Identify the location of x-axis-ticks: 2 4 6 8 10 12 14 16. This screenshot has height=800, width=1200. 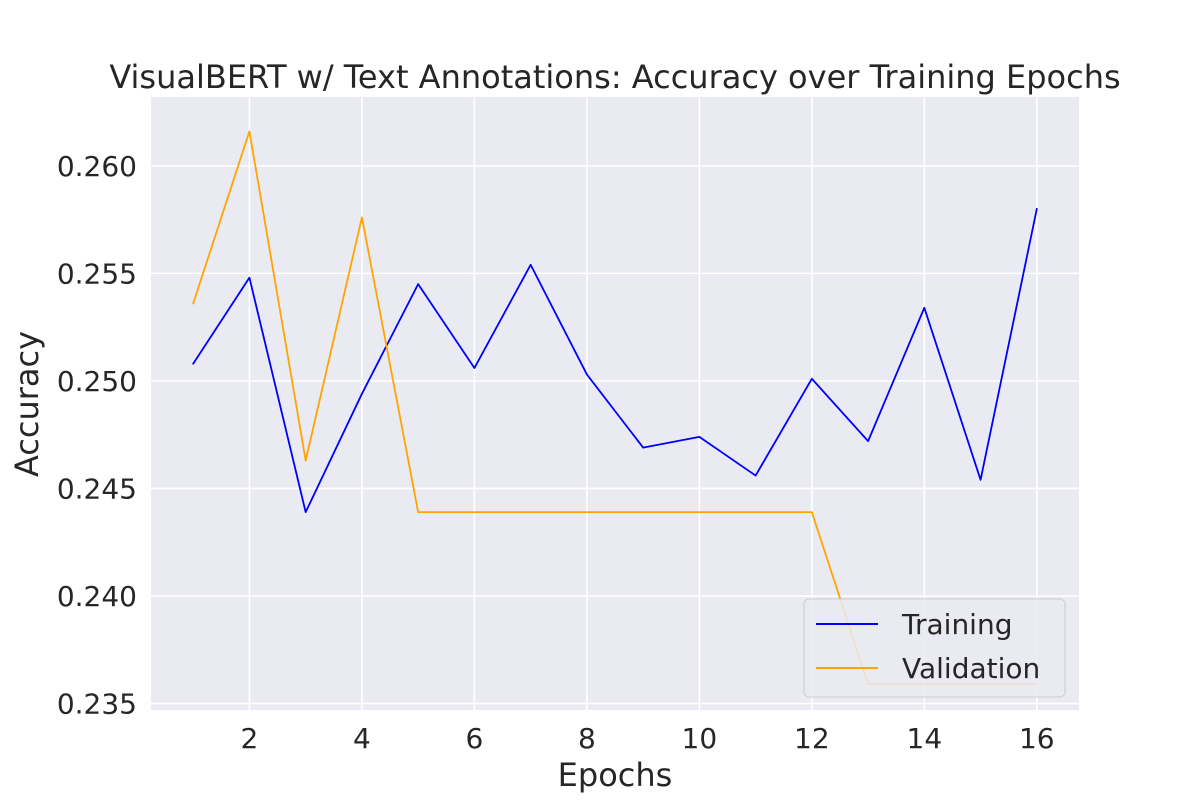
(648, 738).